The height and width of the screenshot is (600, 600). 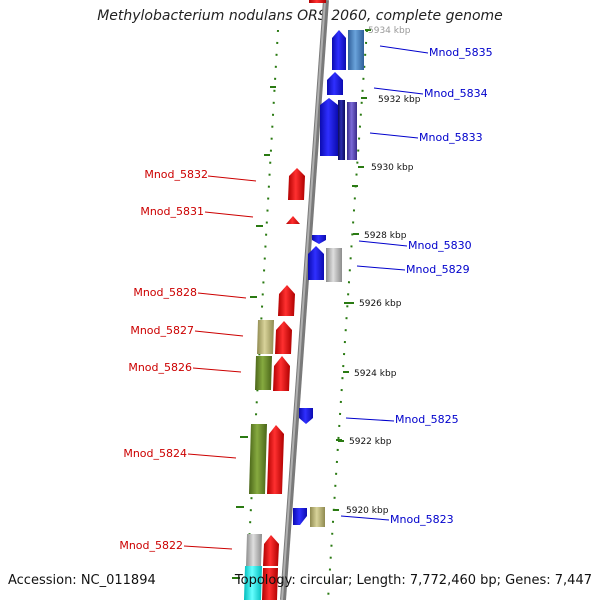 What do you see at coordinates (281, 373) in the screenshot?
I see `gene-mnod-5826b` at bounding box center [281, 373].